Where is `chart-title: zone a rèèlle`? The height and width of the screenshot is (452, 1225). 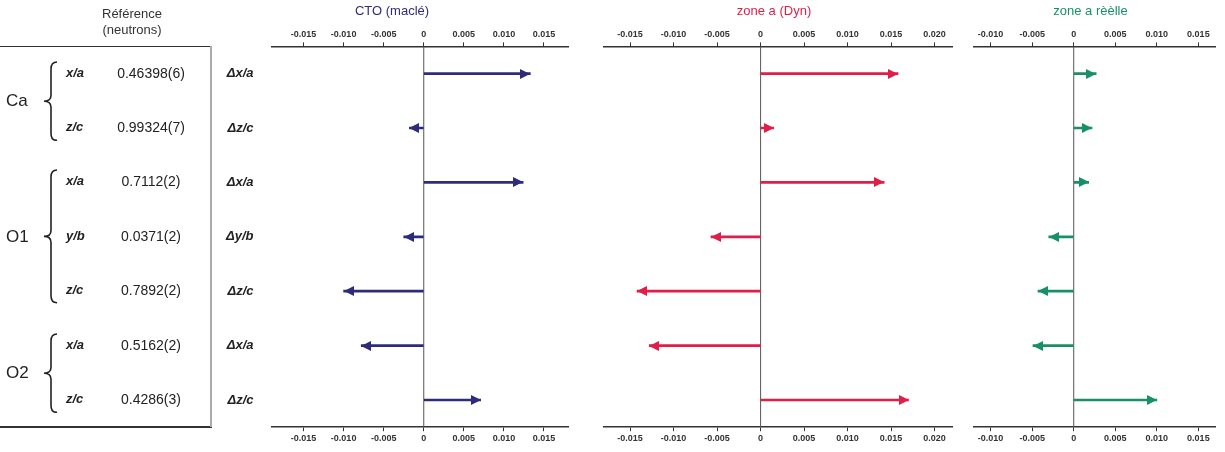 chart-title: zone a rèèlle is located at coordinates (1090, 11).